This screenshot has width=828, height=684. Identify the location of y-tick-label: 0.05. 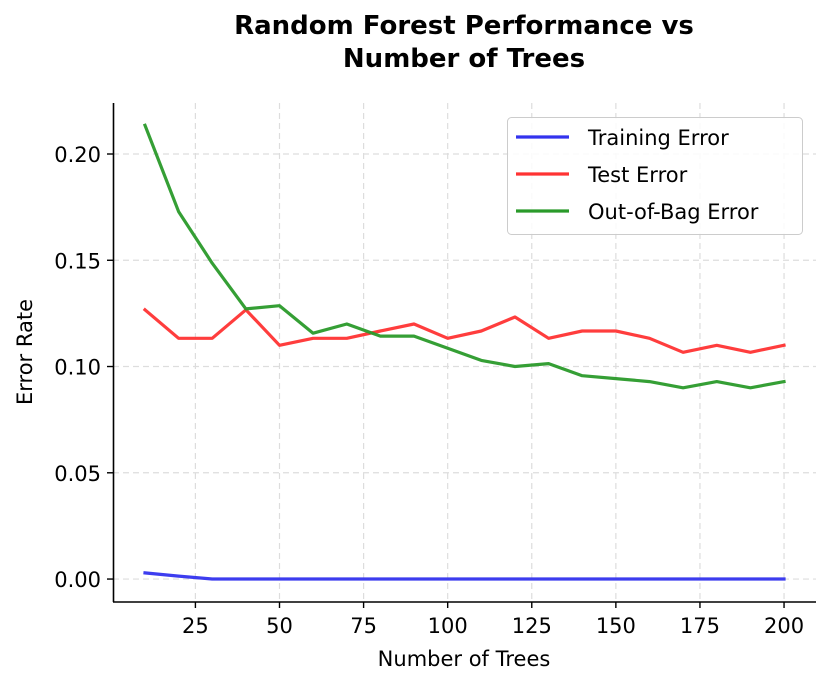
(77, 474).